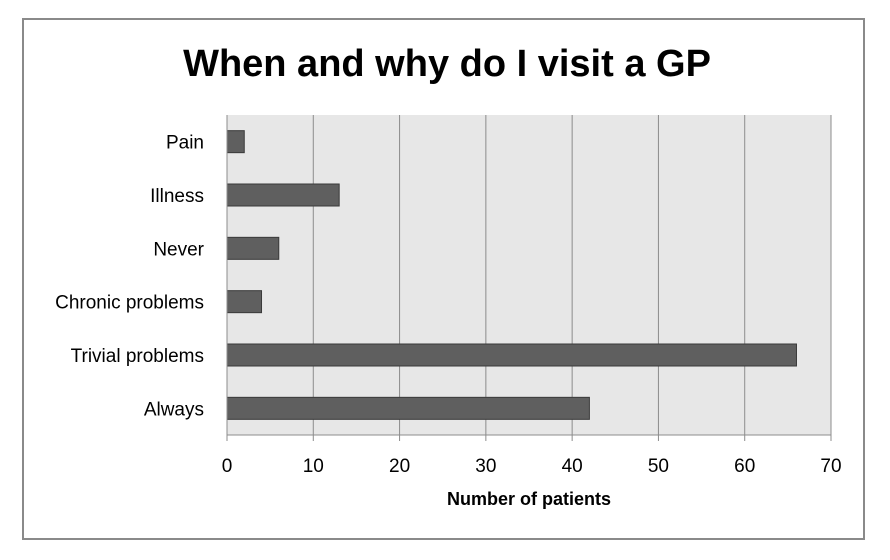 The image size is (890, 560). I want to click on category-label: Pain, so click(185, 143).